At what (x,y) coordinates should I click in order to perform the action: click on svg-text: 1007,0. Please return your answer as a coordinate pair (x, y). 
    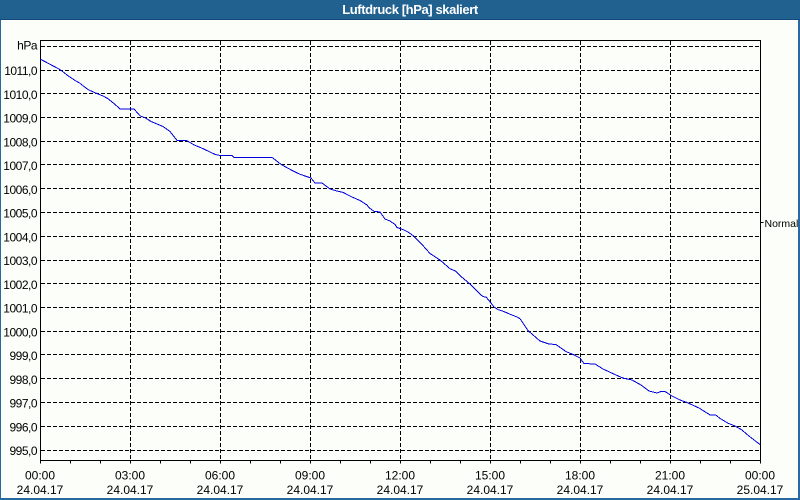
    Looking at the image, I should click on (20, 166).